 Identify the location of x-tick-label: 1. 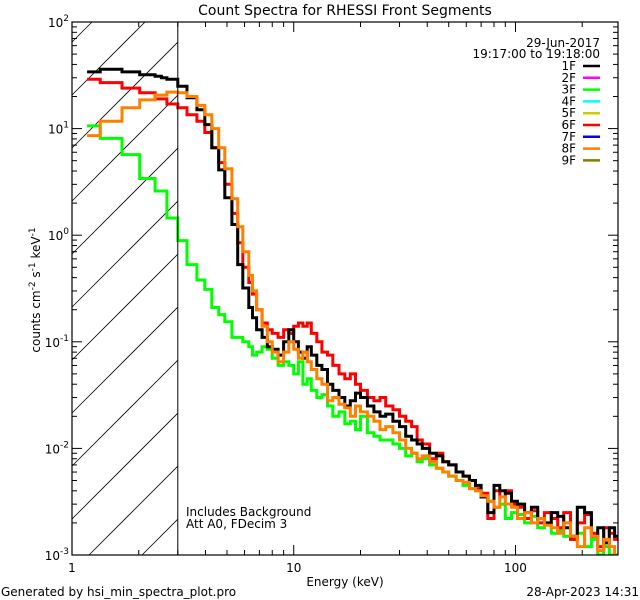
(72, 568).